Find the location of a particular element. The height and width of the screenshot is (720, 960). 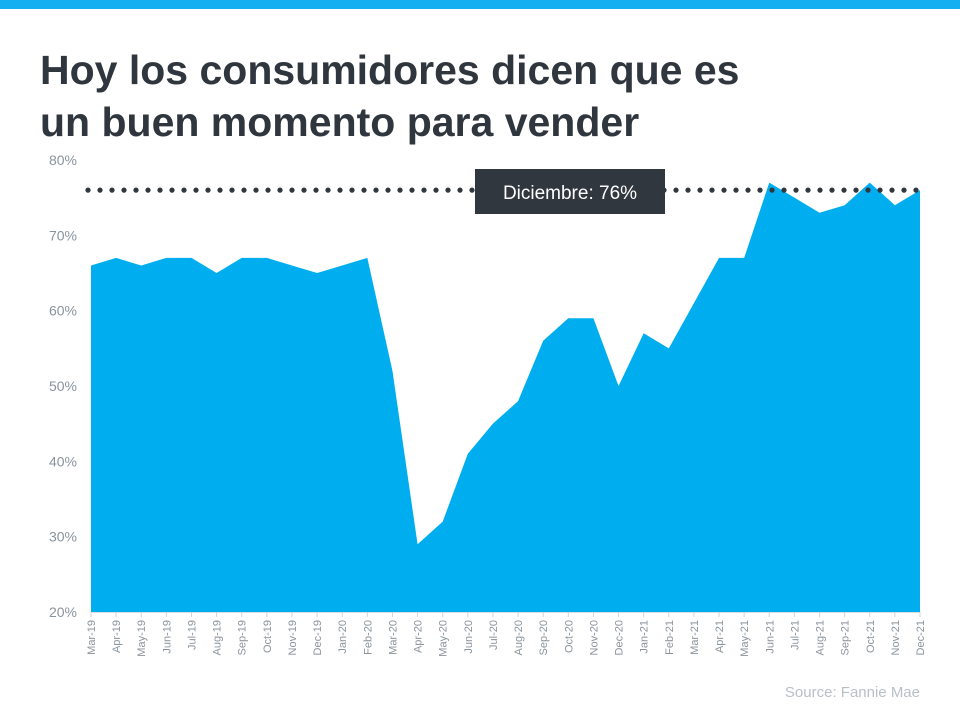

x-tick-label: Jun-20 is located at coordinates (469, 637).